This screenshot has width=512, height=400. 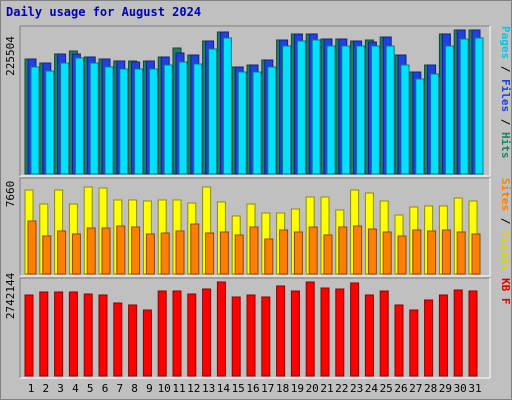 I want to click on x-tick-day-10: 10, so click(x=164, y=388).